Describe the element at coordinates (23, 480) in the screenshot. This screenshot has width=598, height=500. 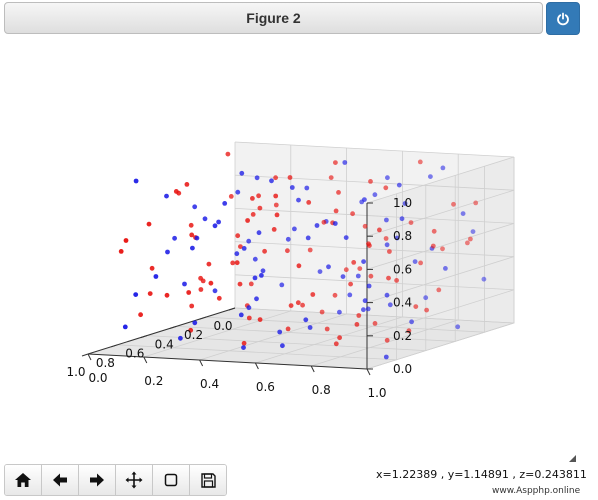
I see `home-button` at that location.